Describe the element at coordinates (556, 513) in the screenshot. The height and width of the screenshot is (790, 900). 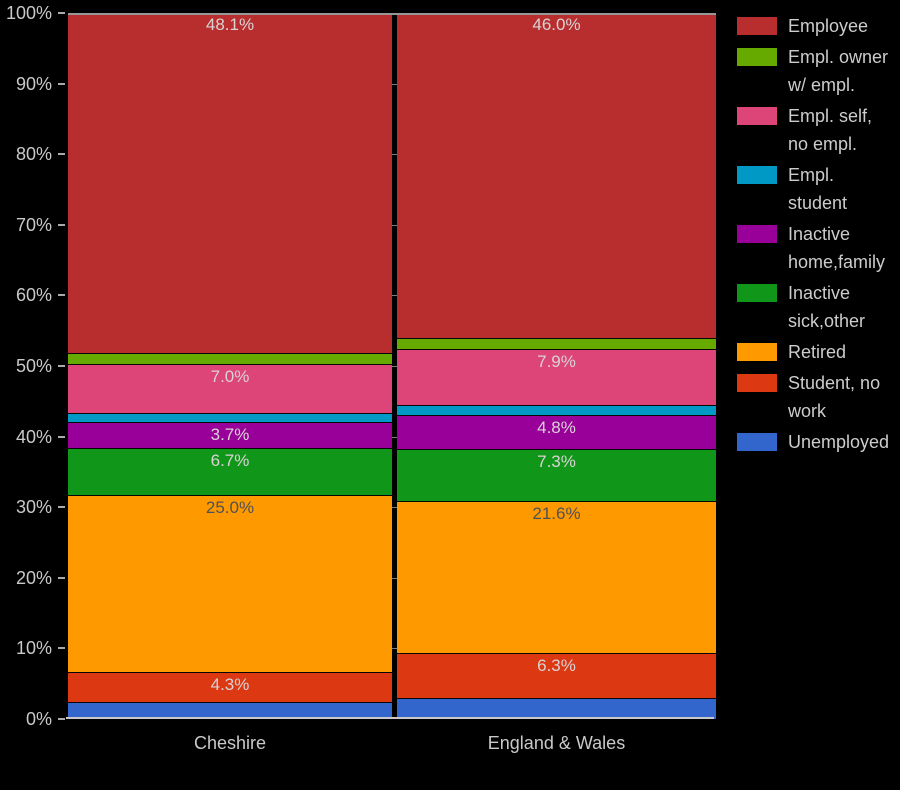
I see `bar-segment-label: 21.6%` at that location.